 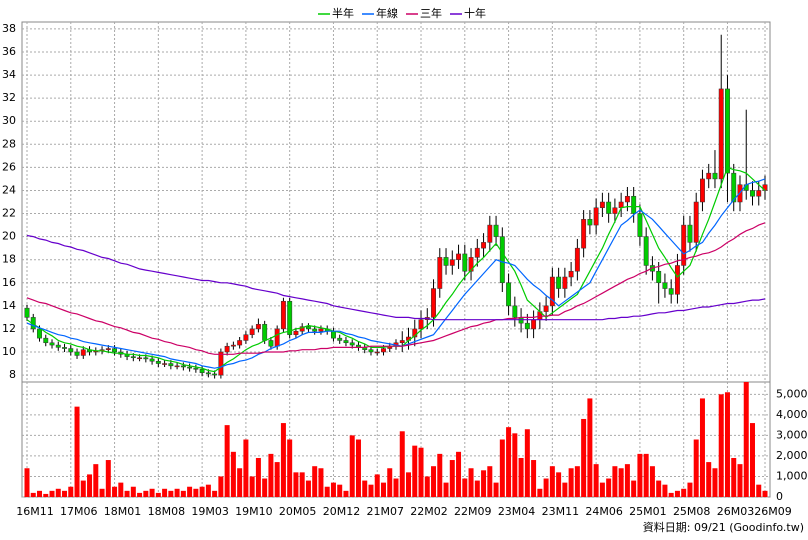 I want to click on y-tick-label: 18, so click(x=9, y=259).